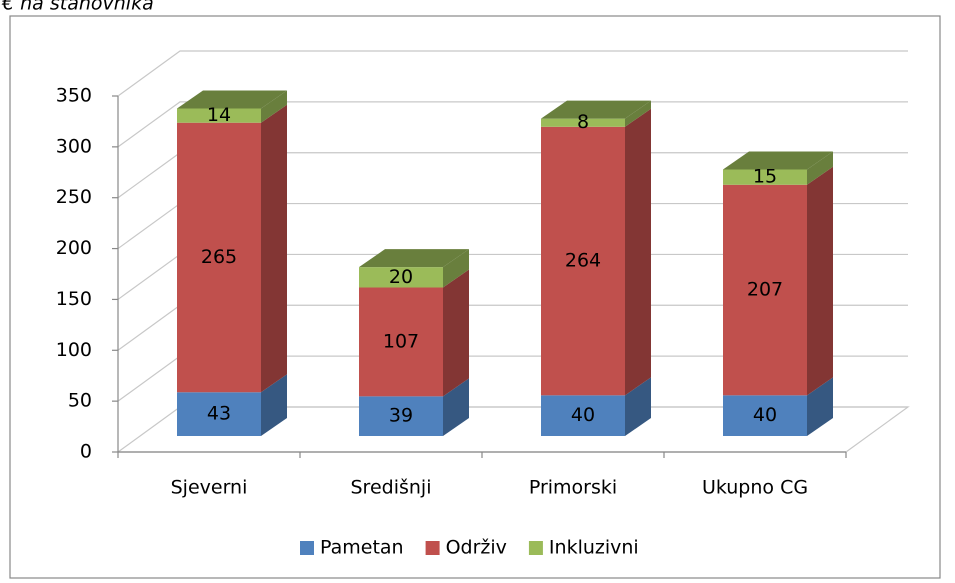 The image size is (955, 583). I want to click on data-label: 264, so click(583, 261).